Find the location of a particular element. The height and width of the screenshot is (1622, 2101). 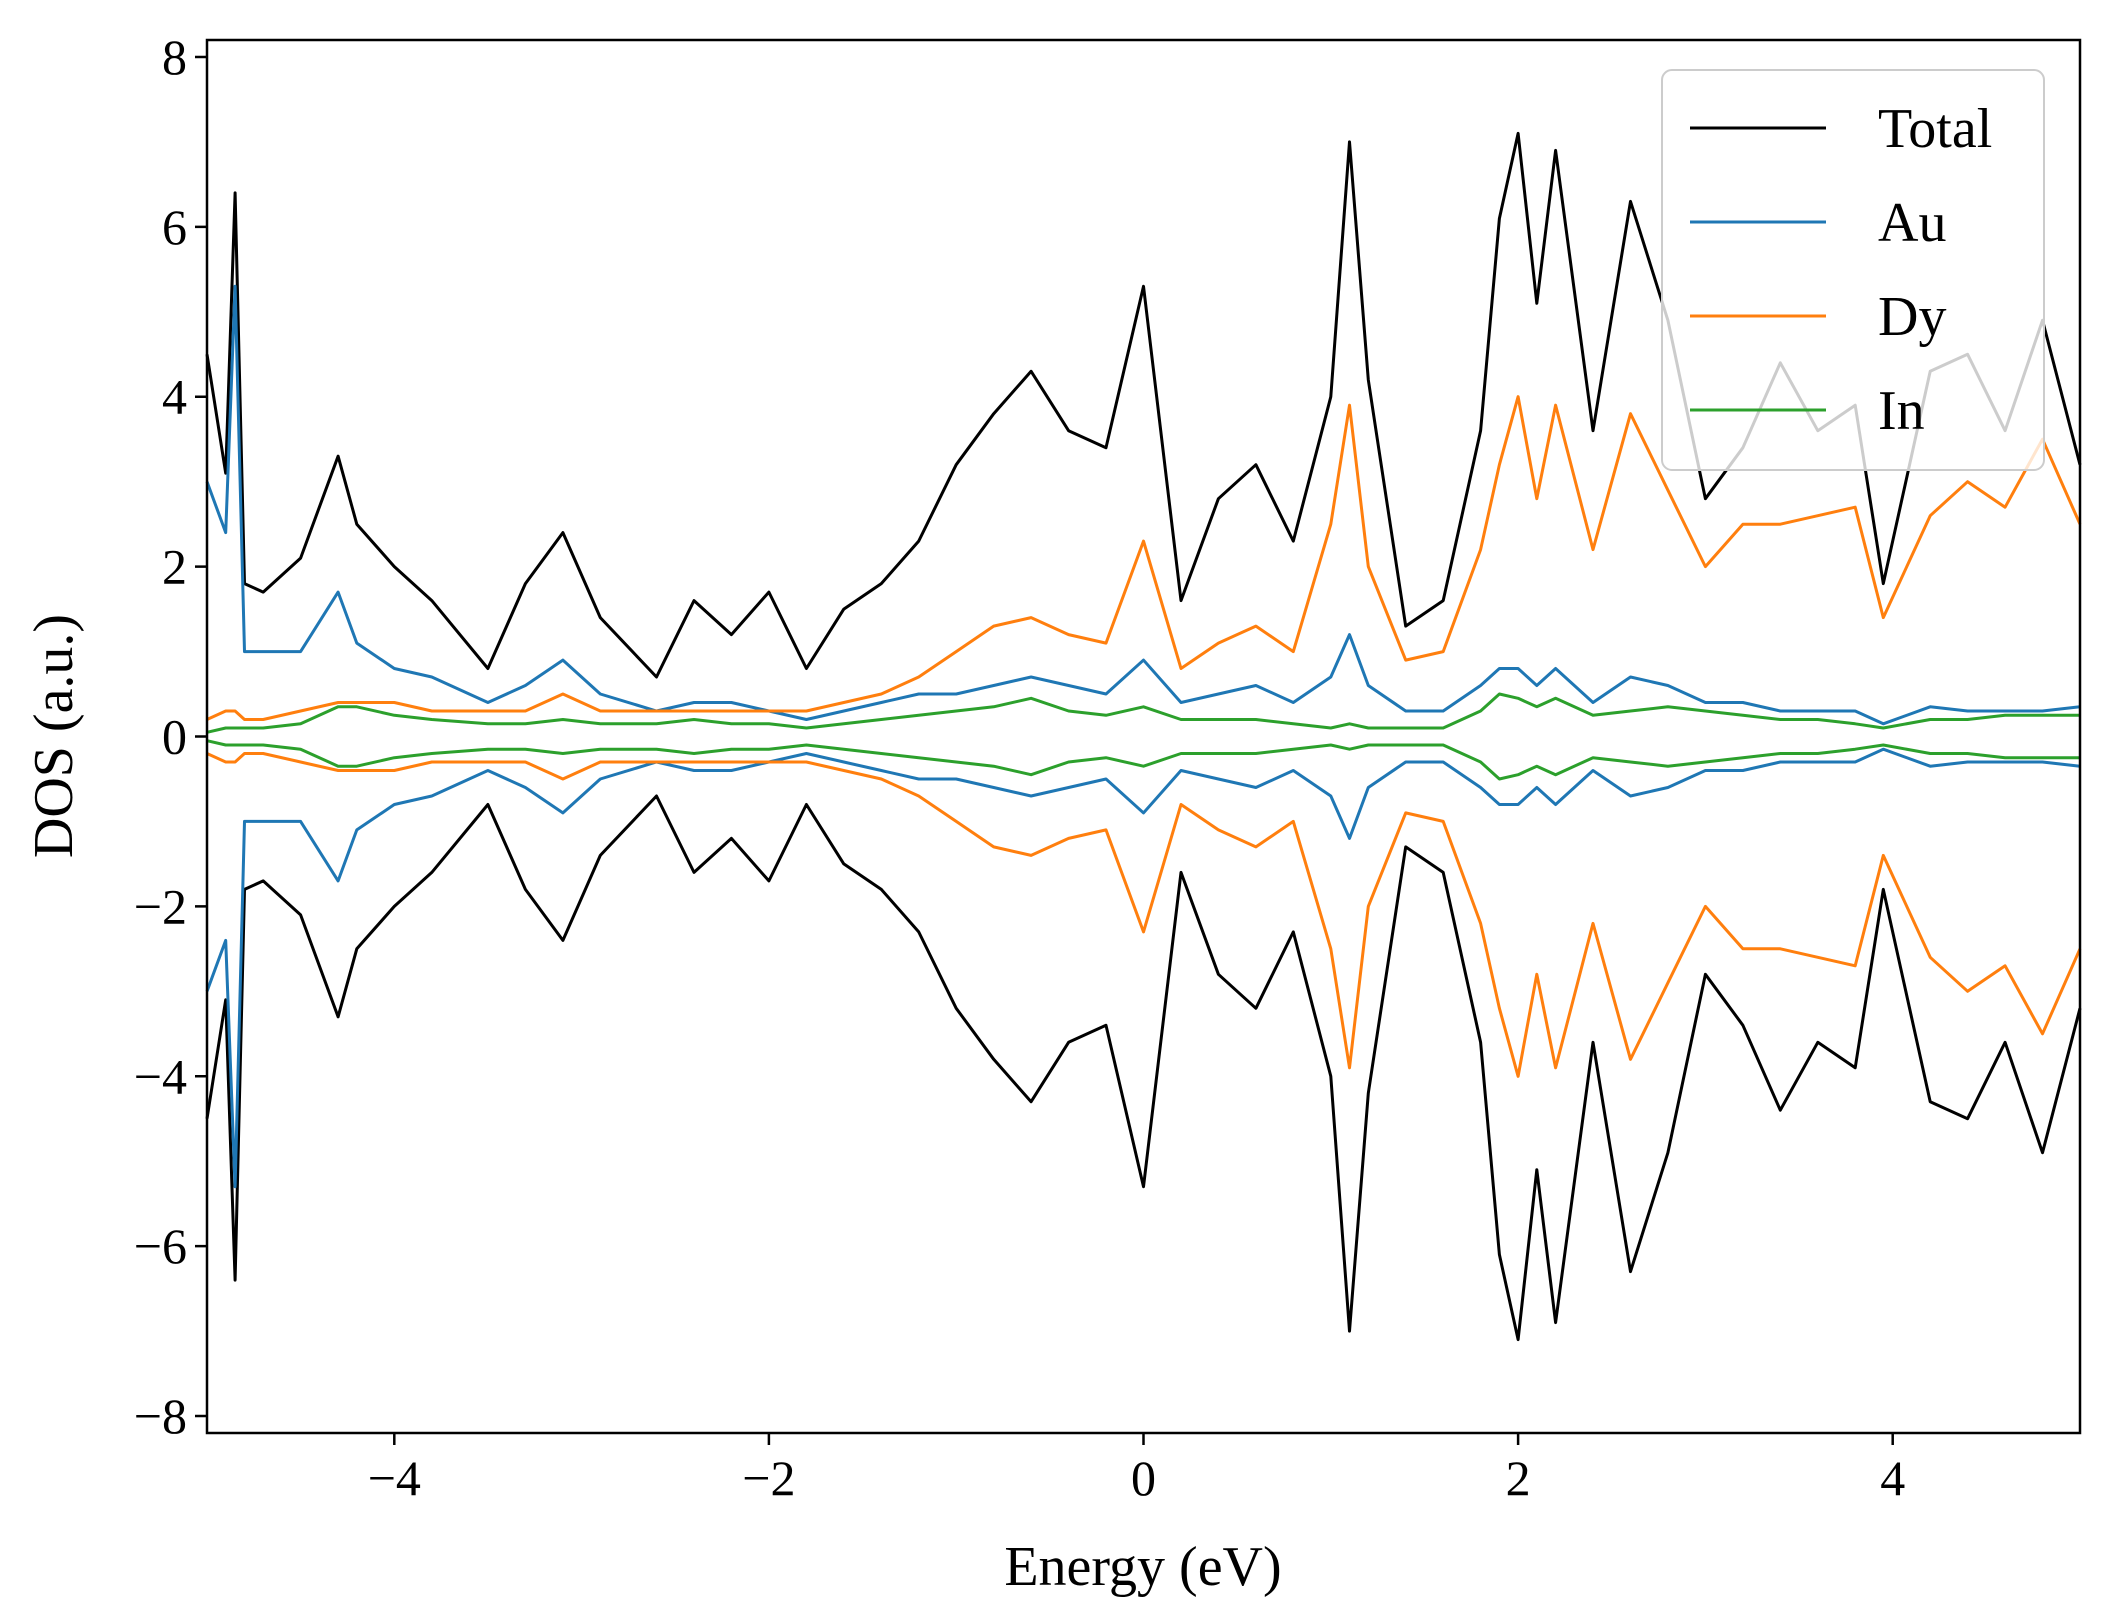

y-tick-label: −6 is located at coordinates (160, 1246).